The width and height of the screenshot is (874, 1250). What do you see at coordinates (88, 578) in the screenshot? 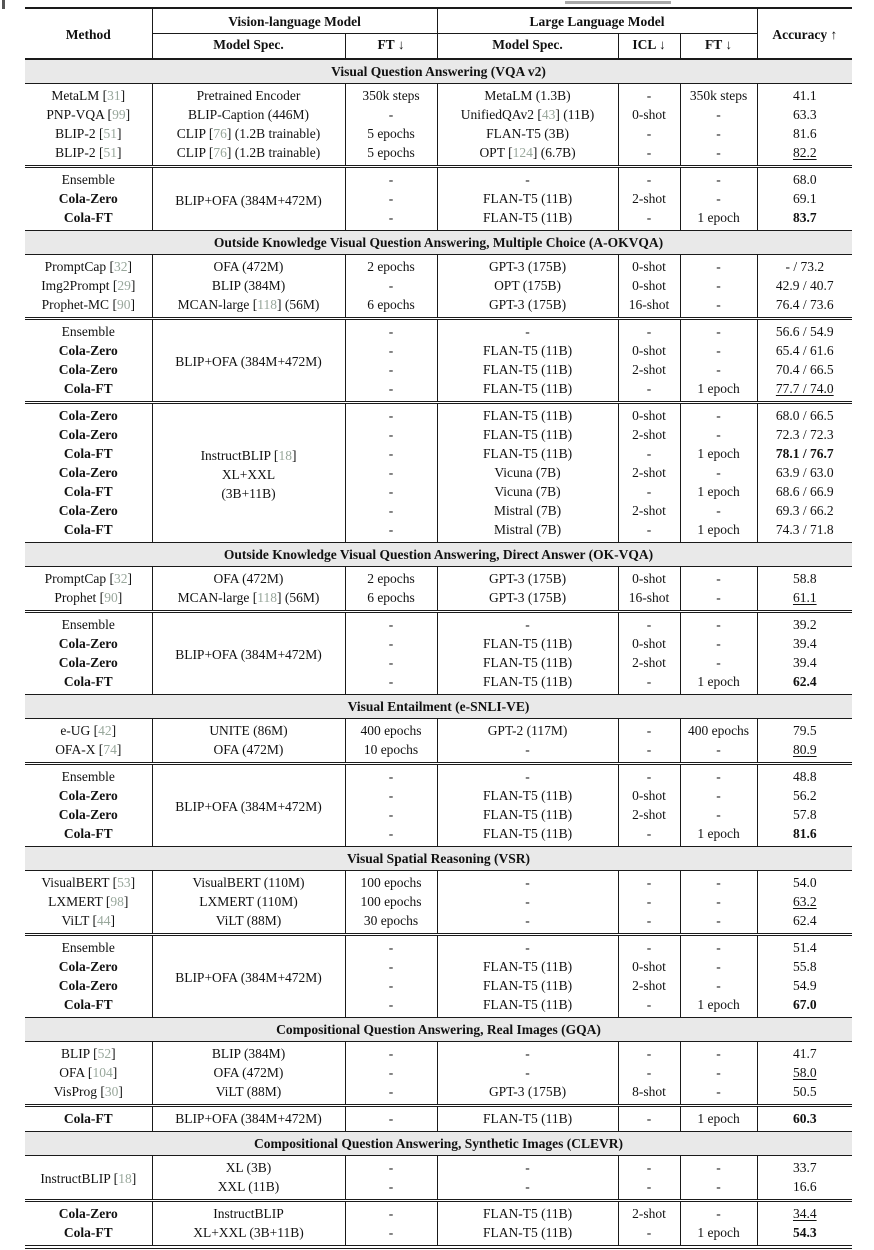
I see `method-cell: PromptCap [32]` at bounding box center [88, 578].